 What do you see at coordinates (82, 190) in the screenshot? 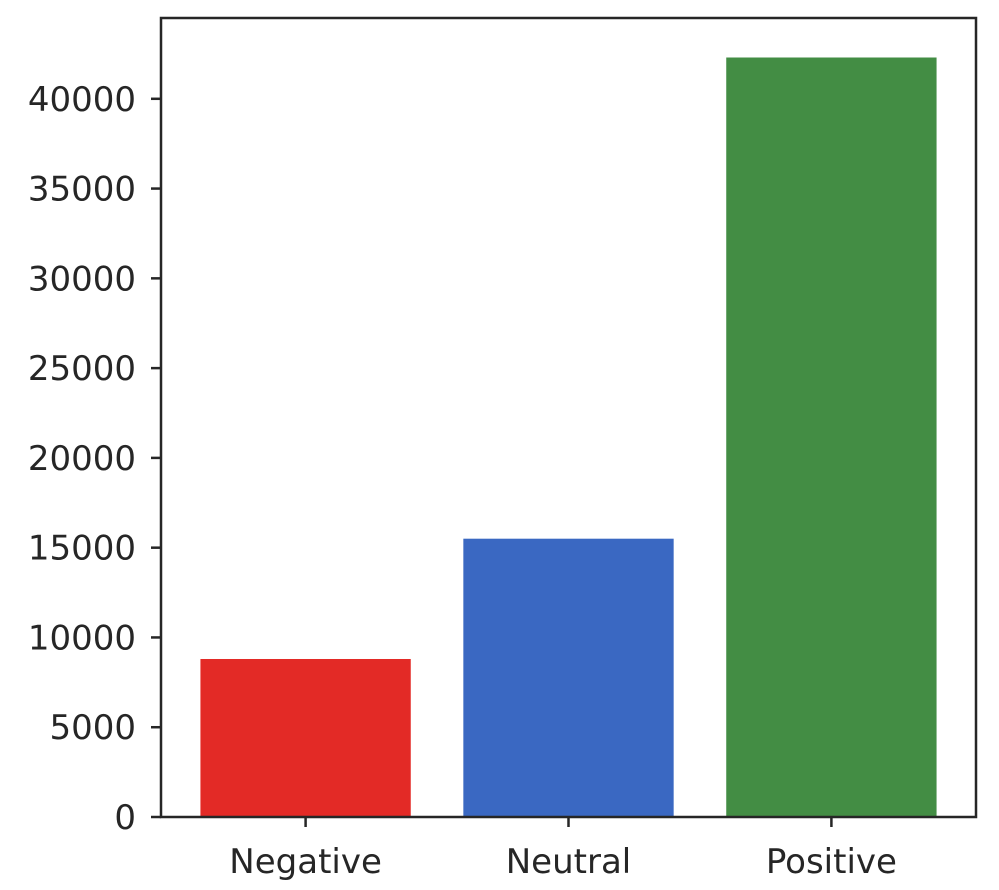
I see `y-tick-label: 35000` at bounding box center [82, 190].